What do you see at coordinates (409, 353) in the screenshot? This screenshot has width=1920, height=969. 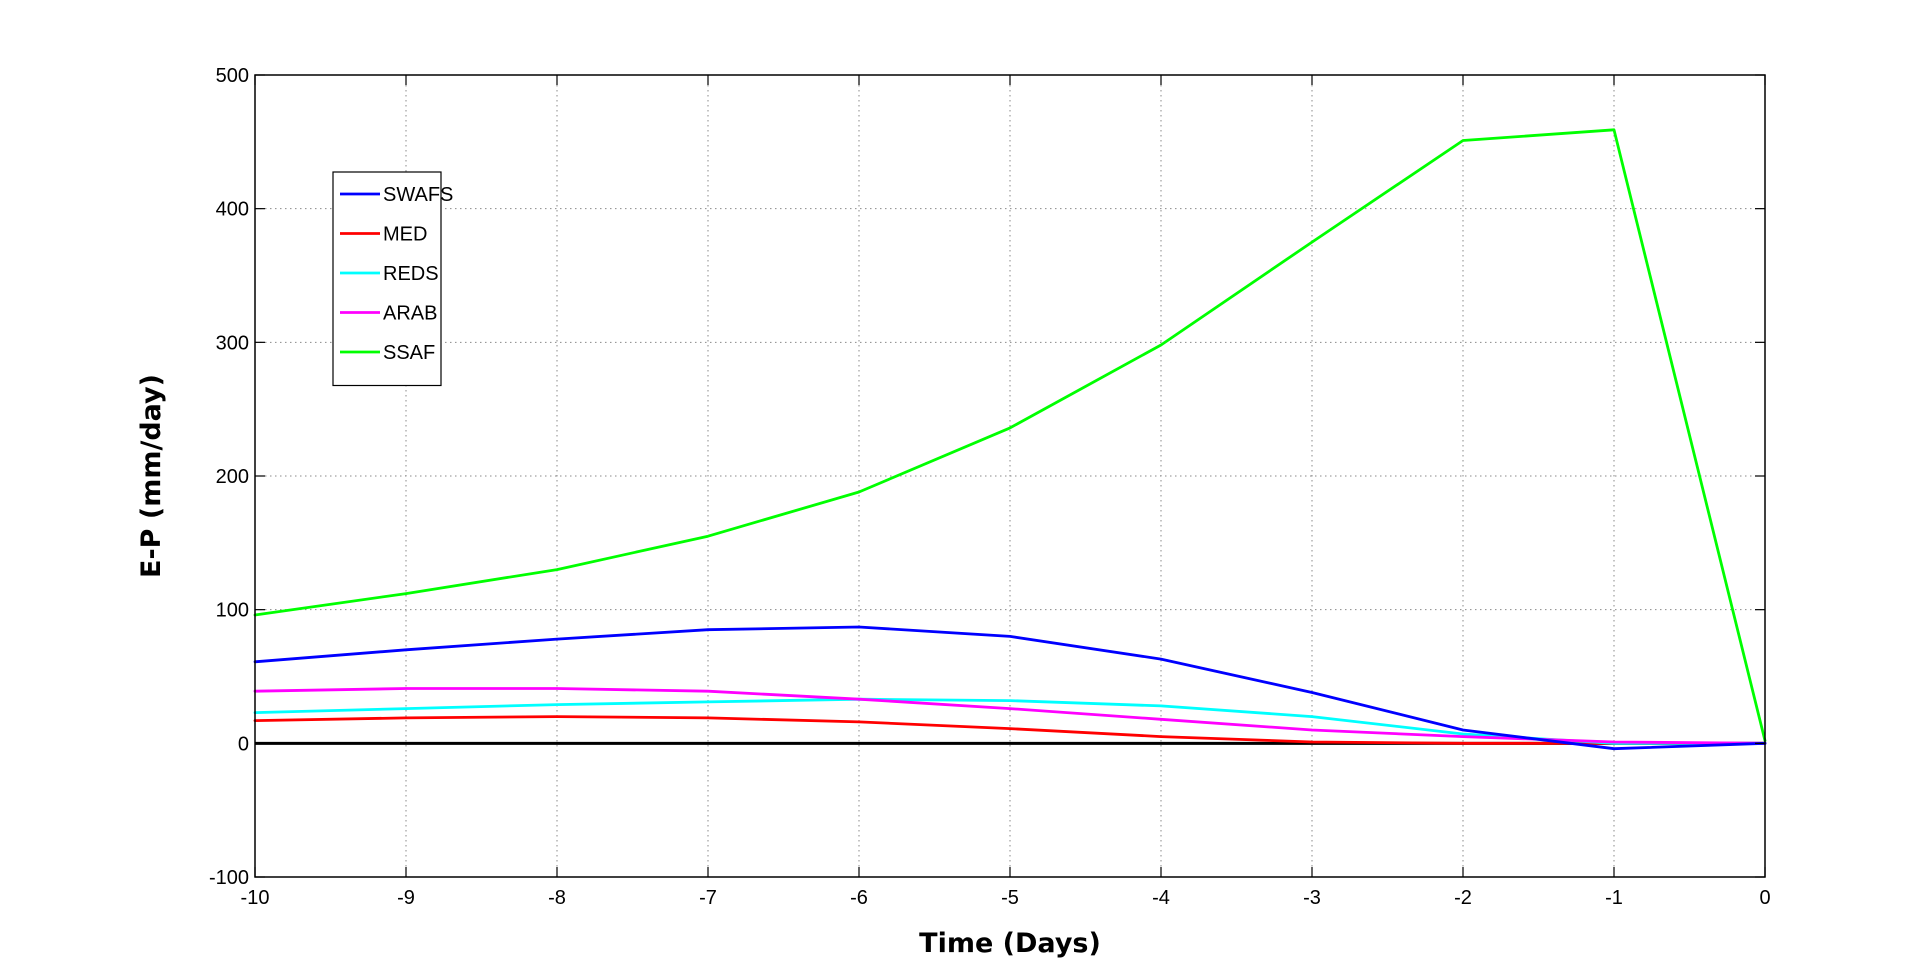 I see `legend-label-ssaf: SSAF` at bounding box center [409, 353].